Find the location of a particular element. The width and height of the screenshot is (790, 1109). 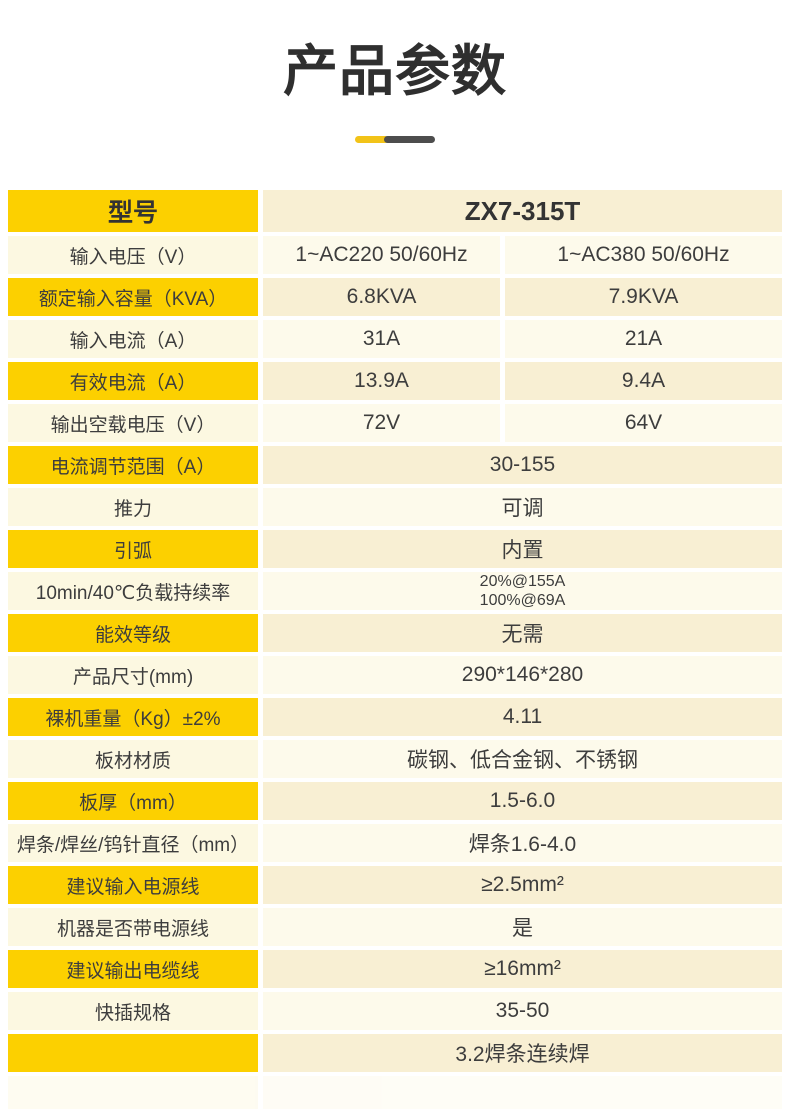

spec-row-value: 1~AC220 50/60Hz is located at coordinates (381, 255).